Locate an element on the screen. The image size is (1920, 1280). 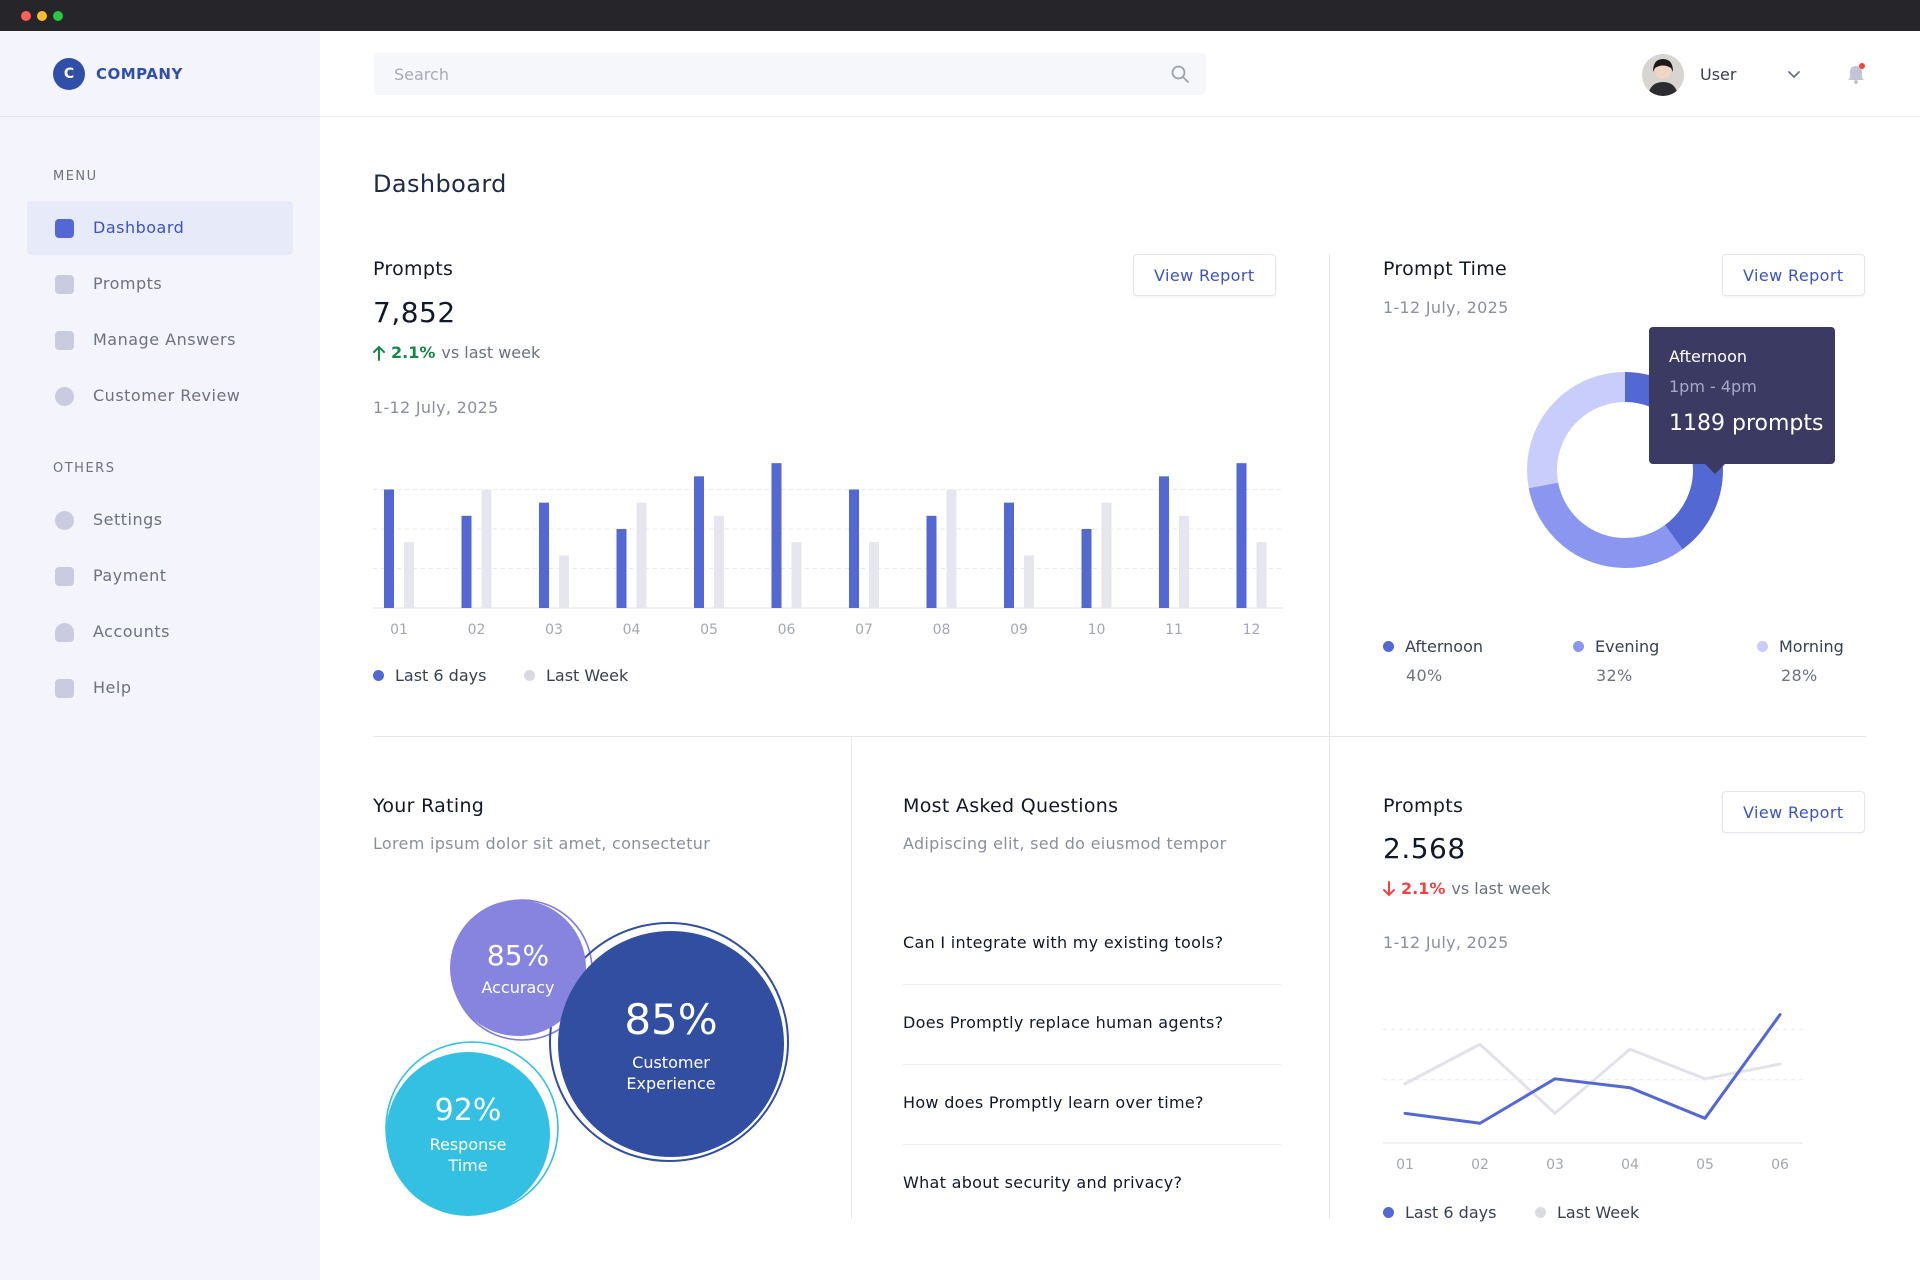
sidebar-item-settings: Settings is located at coordinates (160, 520).